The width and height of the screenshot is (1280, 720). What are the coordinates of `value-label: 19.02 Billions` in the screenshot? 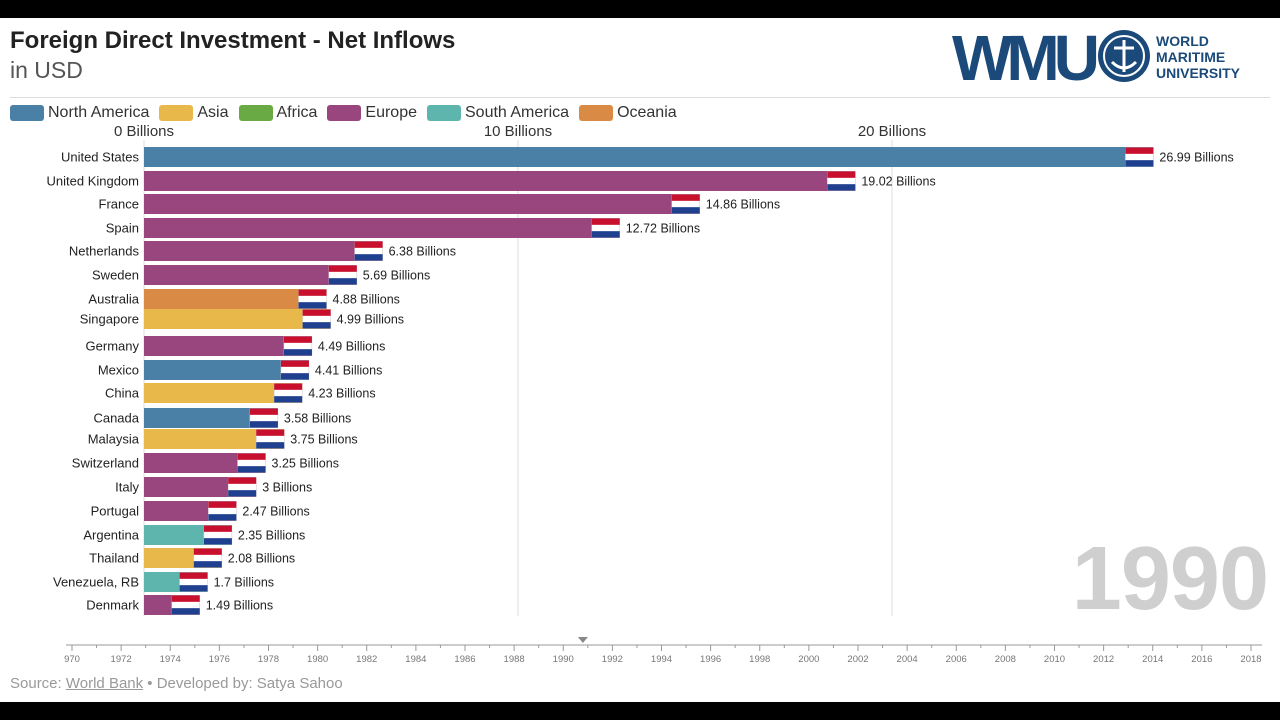 It's located at (898, 182).